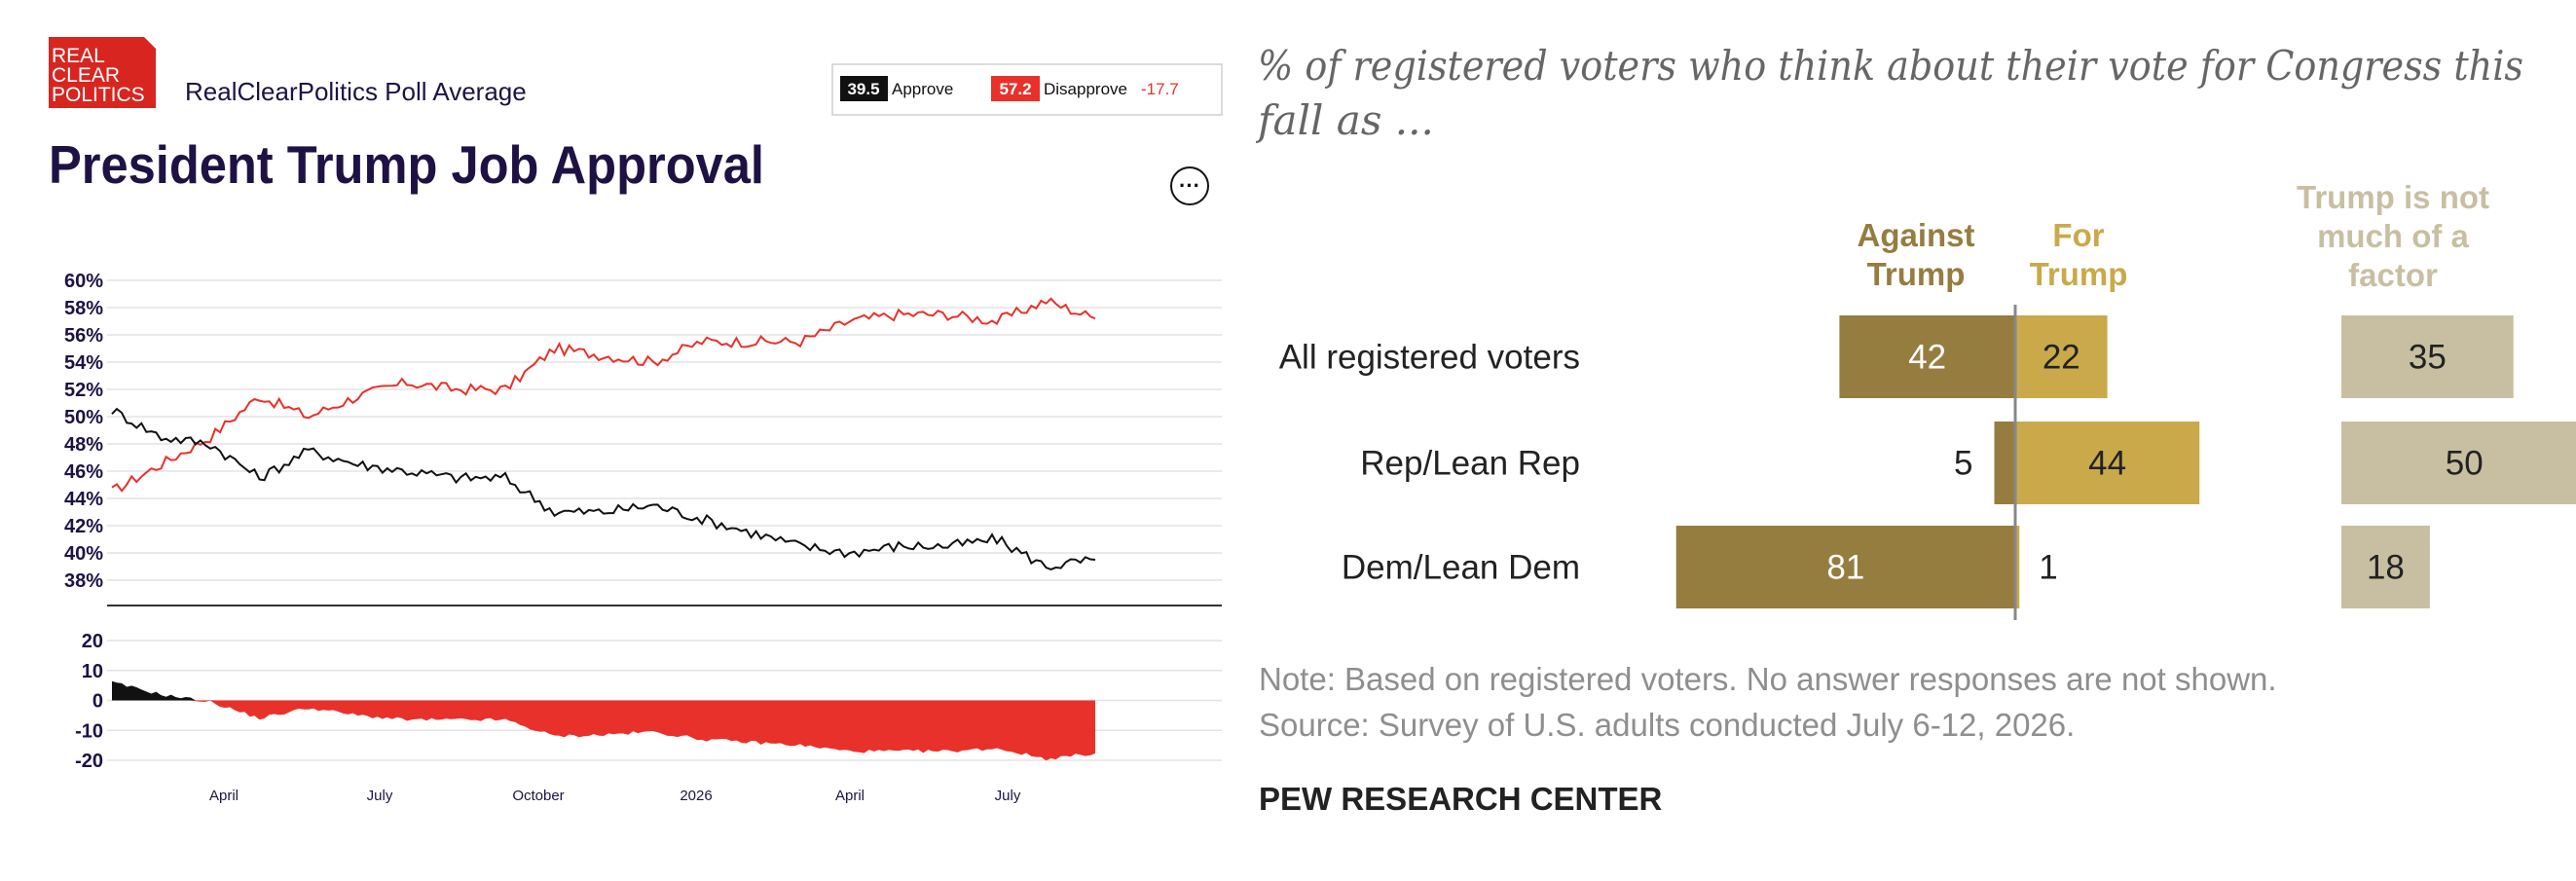 Image resolution: width=2576 pixels, height=881 pixels. Describe the element at coordinates (1429, 358) in the screenshot. I see `pew-category-label: All registered voters` at that location.